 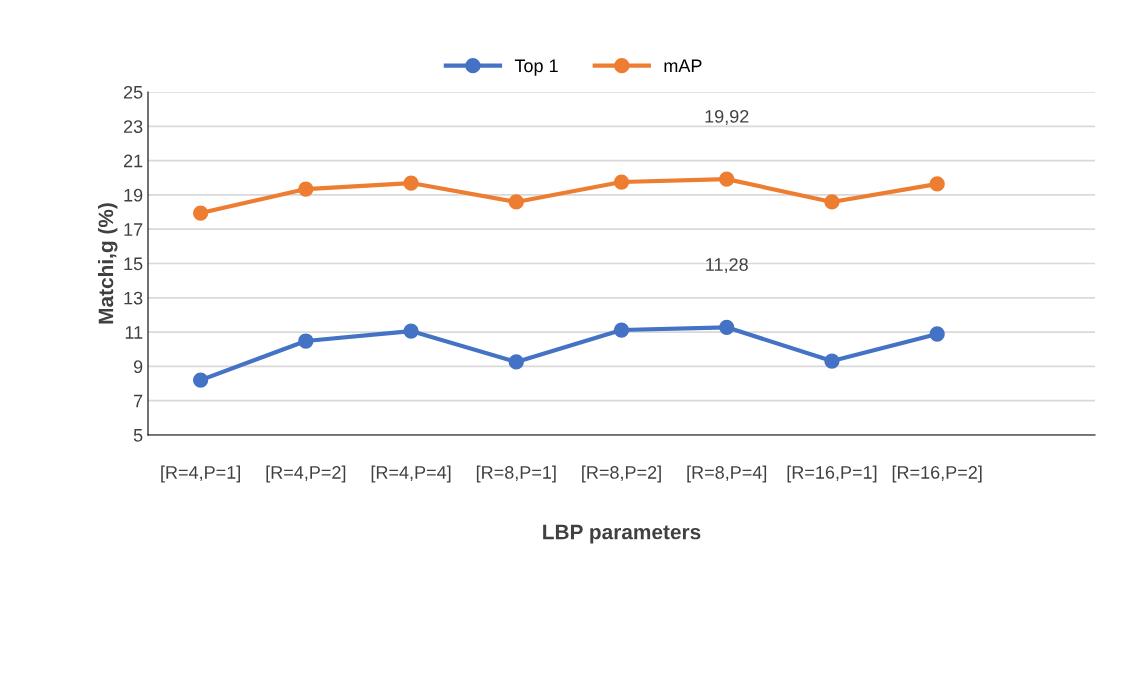 I want to click on x-tick-label: [R=8,P=4], so click(x=727, y=474).